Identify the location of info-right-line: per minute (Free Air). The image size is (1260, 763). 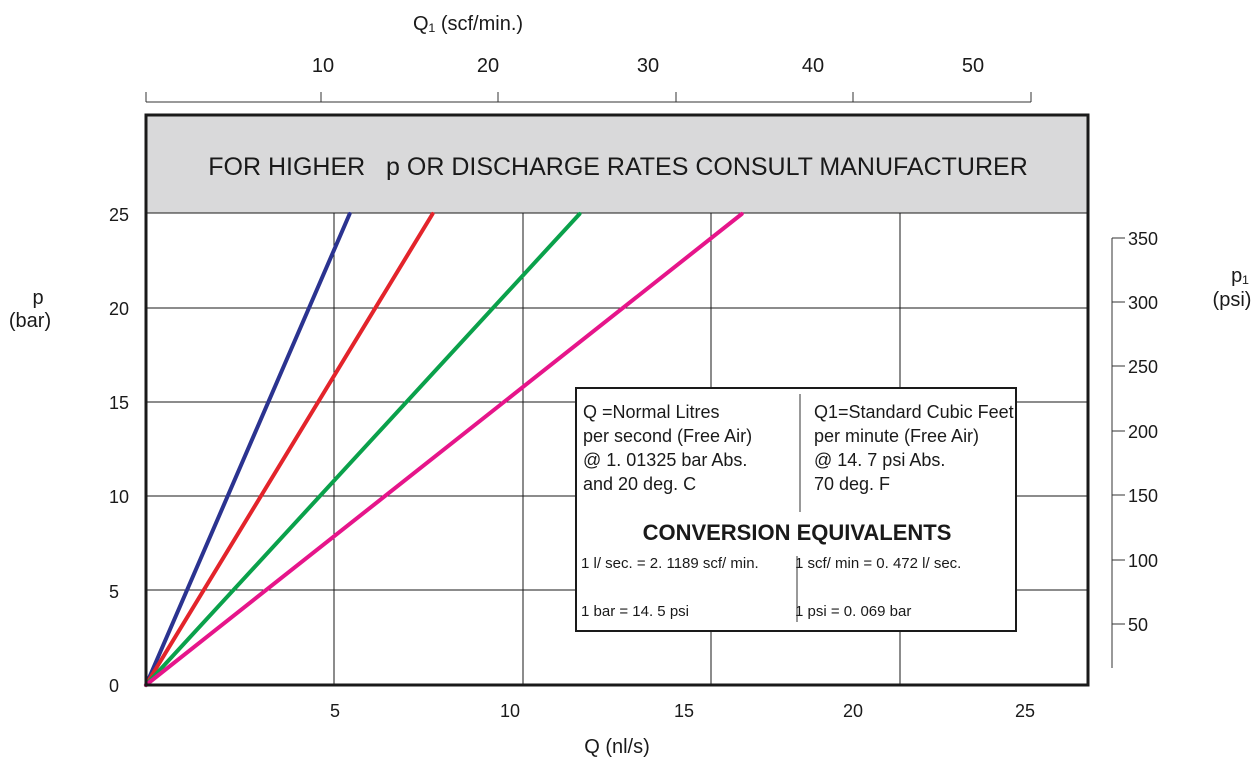
(896, 436).